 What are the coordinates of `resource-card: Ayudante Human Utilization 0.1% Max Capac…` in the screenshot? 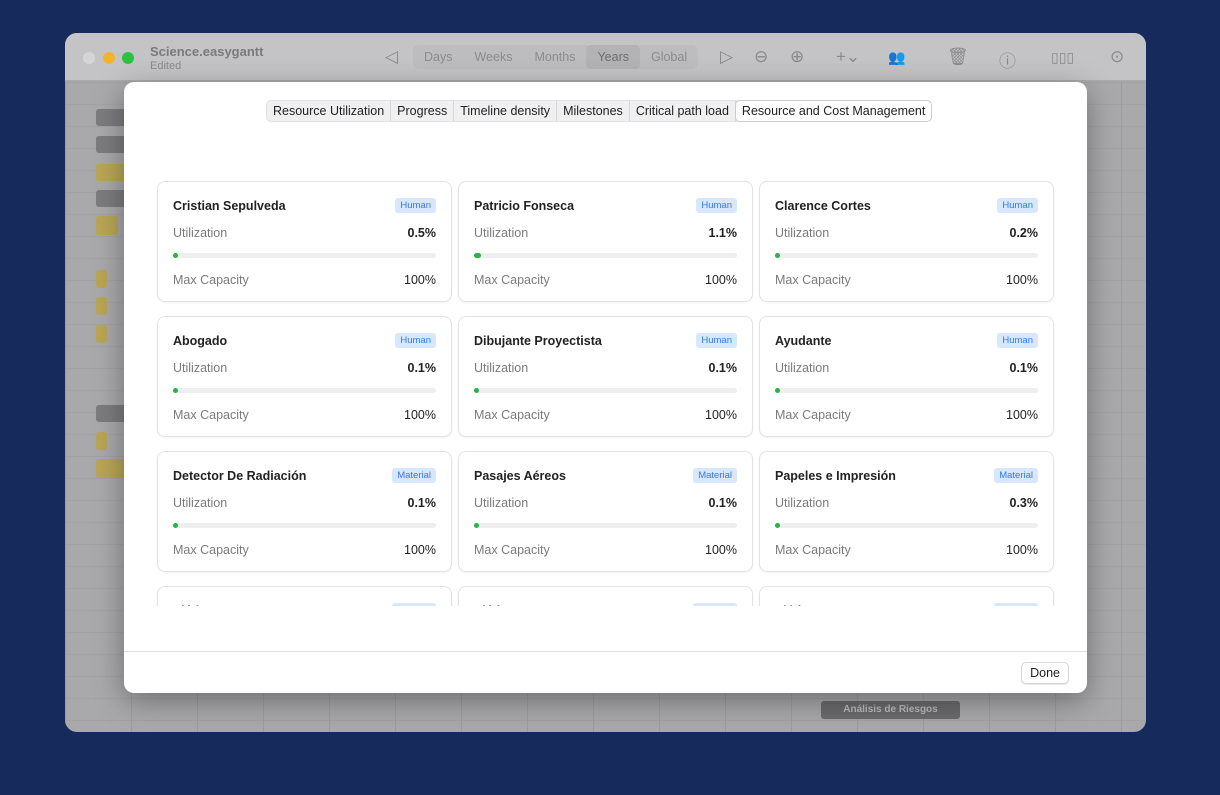 It's located at (906, 376).